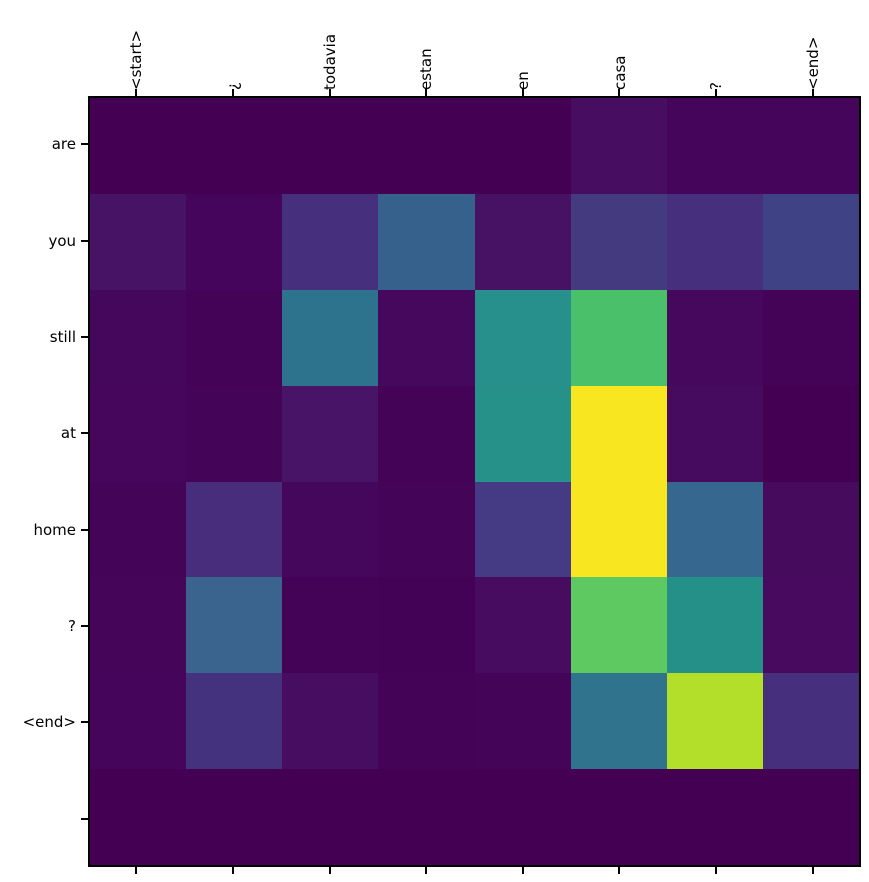 The image size is (869, 882). What do you see at coordinates (330, 146) in the screenshot?
I see `heatmap-cell-r0c2` at bounding box center [330, 146].